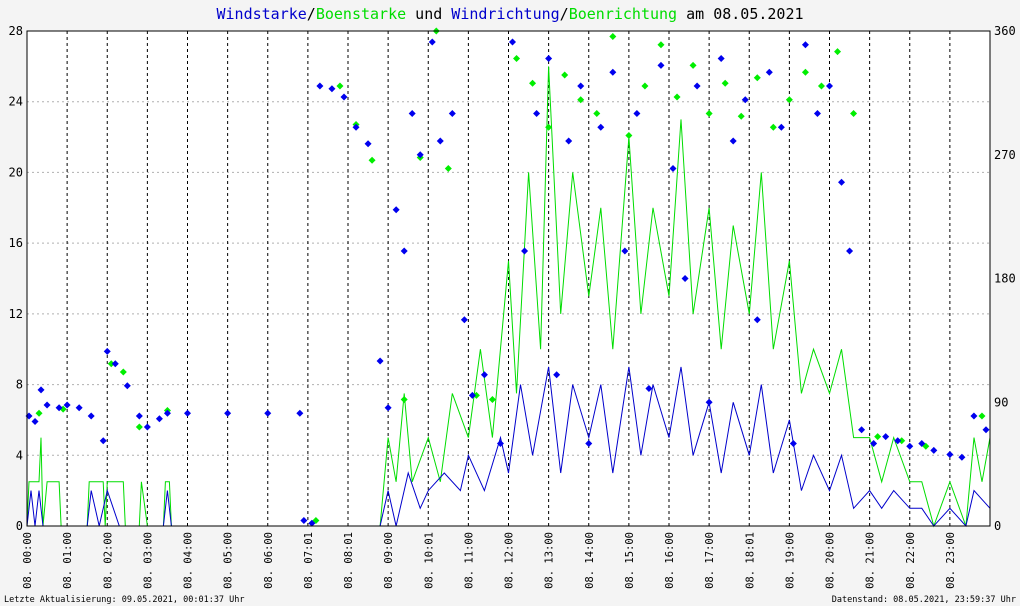 The height and width of the screenshot is (606, 1020). What do you see at coordinates (623, 14) in the screenshot?
I see `title-part-6: Boenrichtung` at bounding box center [623, 14].